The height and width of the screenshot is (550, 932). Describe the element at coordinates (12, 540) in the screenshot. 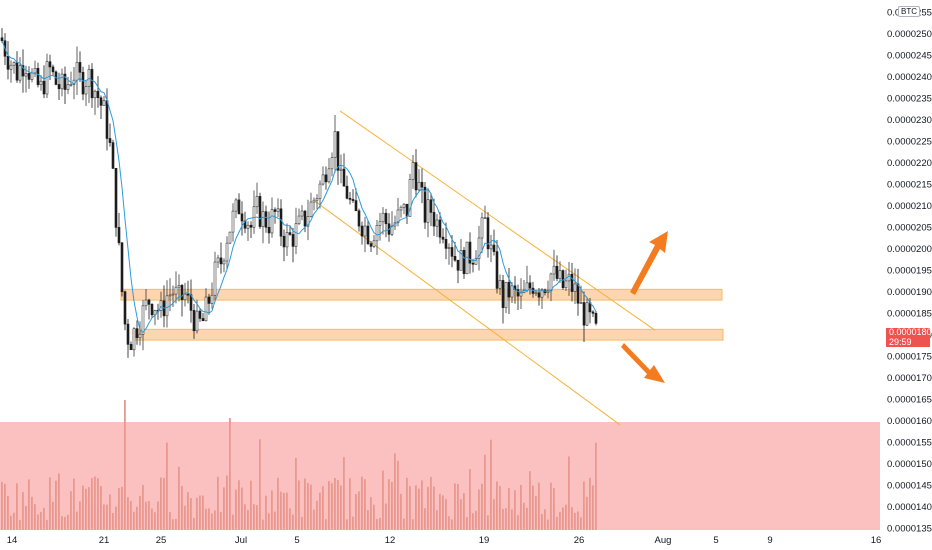

I see `x-tick-label: 14` at that location.